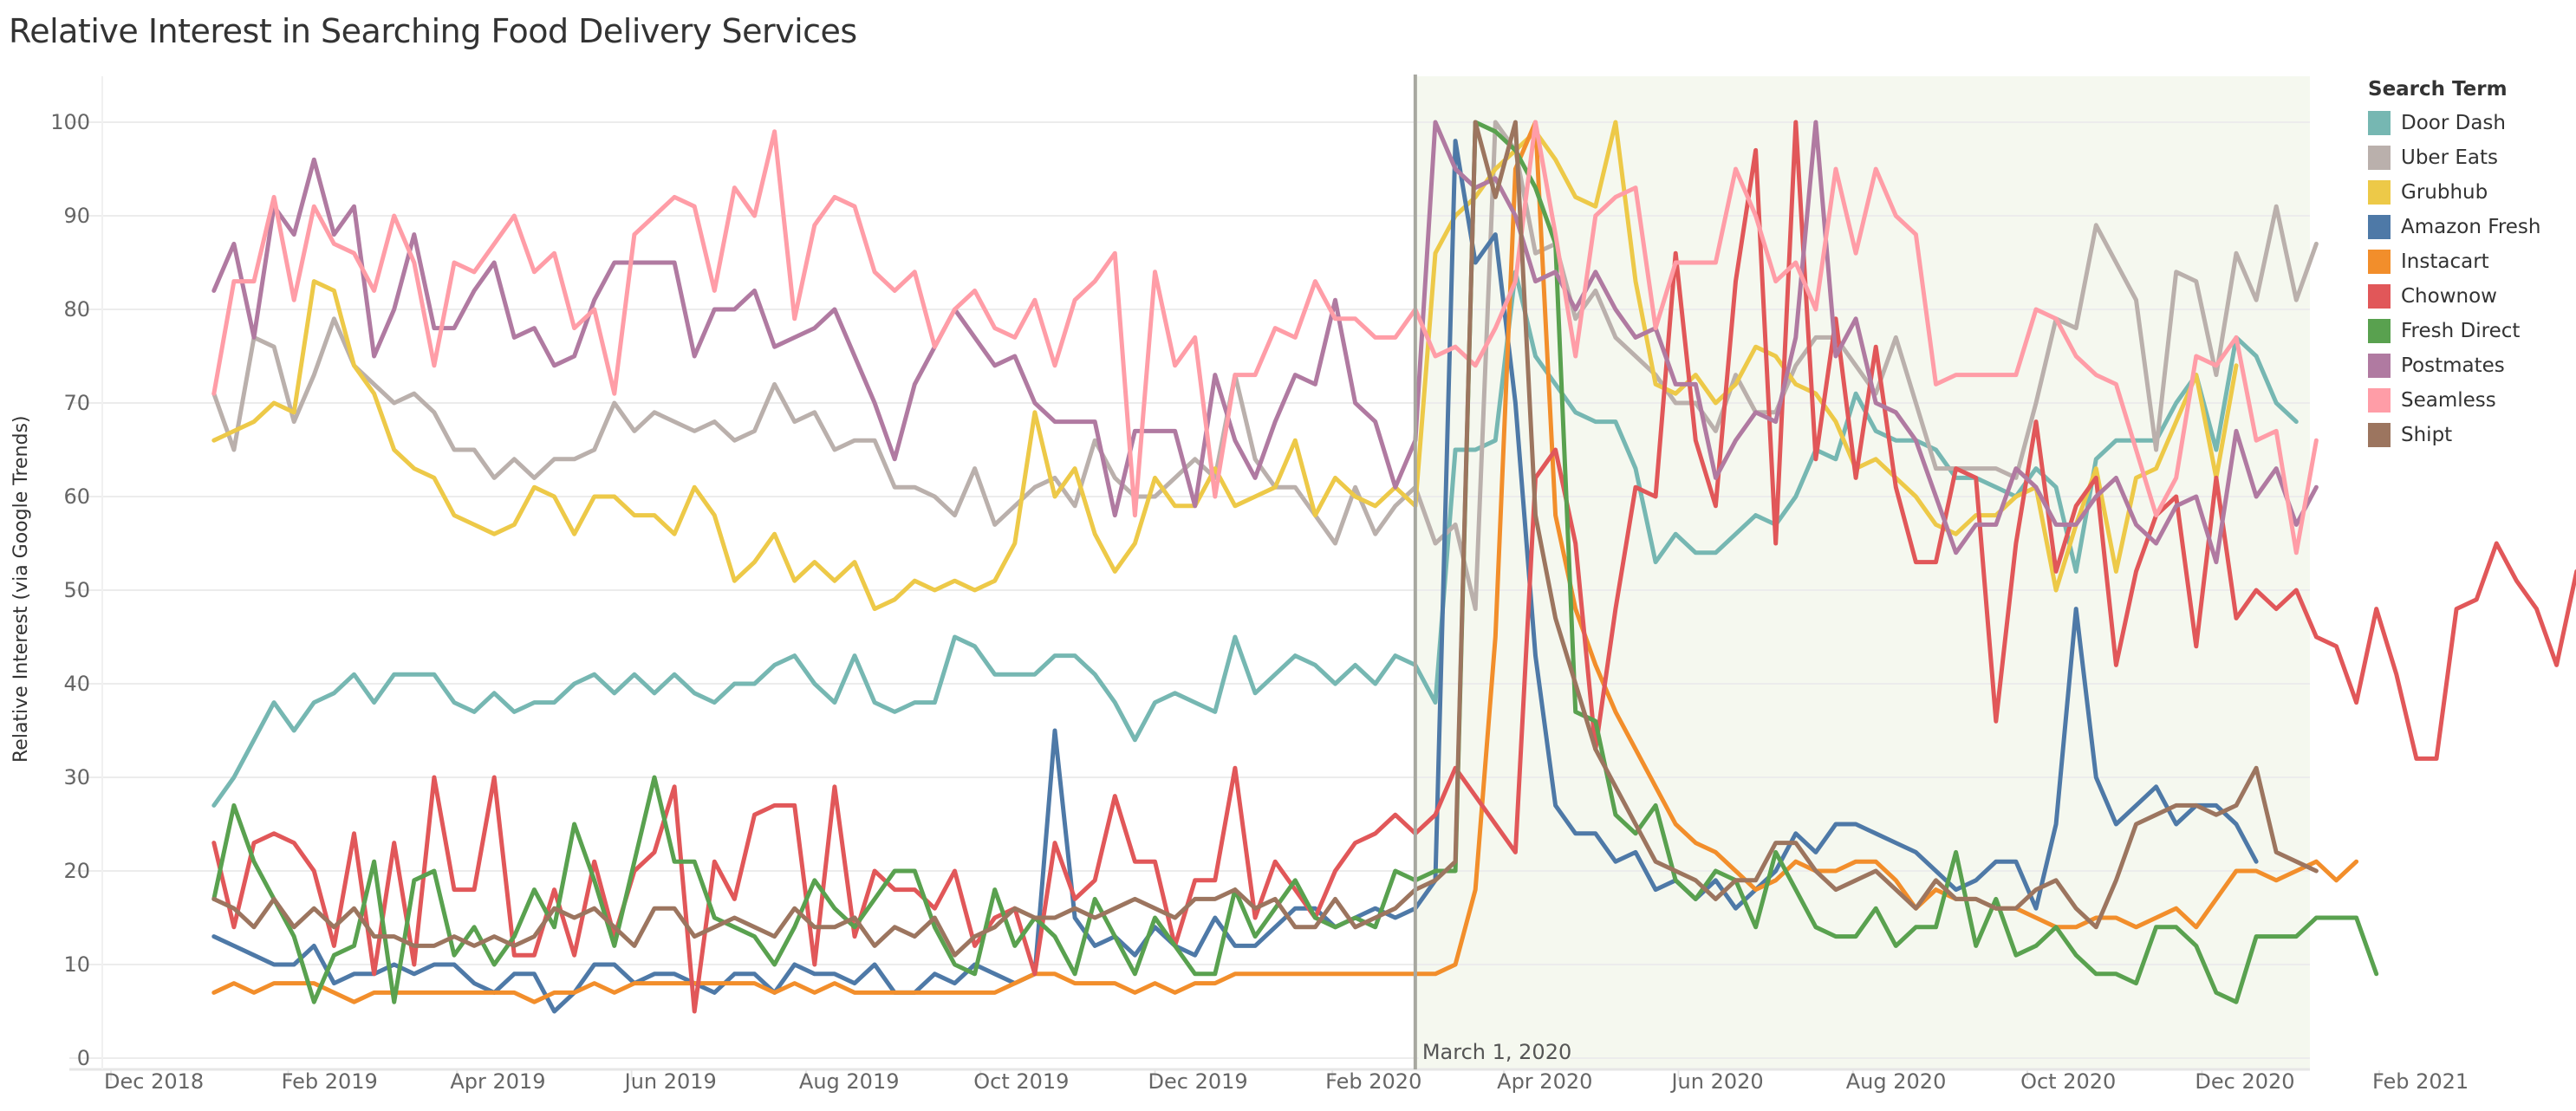 This screenshot has height=1111, width=2576. What do you see at coordinates (76, 403) in the screenshot?
I see `y-tick-label: 70` at bounding box center [76, 403].